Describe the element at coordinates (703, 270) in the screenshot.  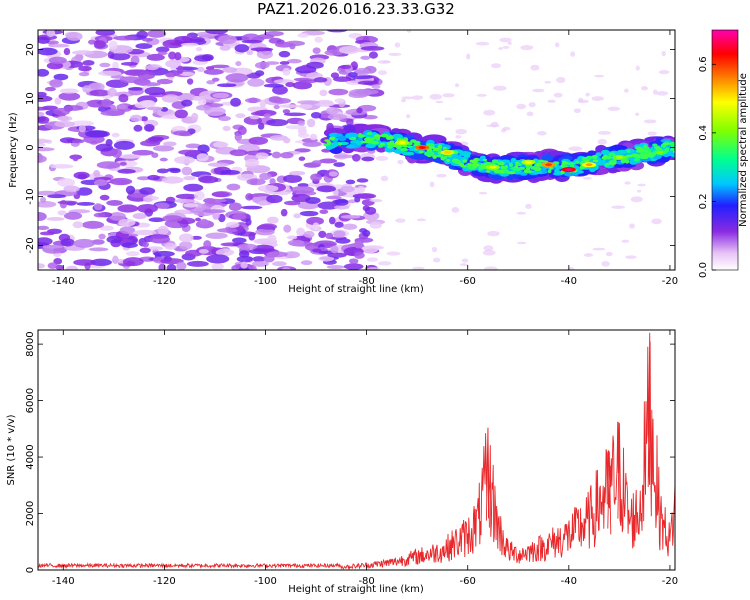
I see `colorbar-tick-label: 0.0` at that location.